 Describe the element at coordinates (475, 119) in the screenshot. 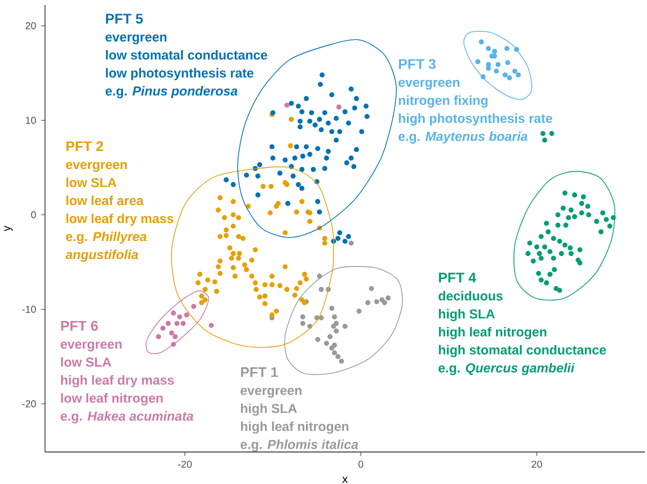

I see `annotation: high photosynthesis rate` at that location.